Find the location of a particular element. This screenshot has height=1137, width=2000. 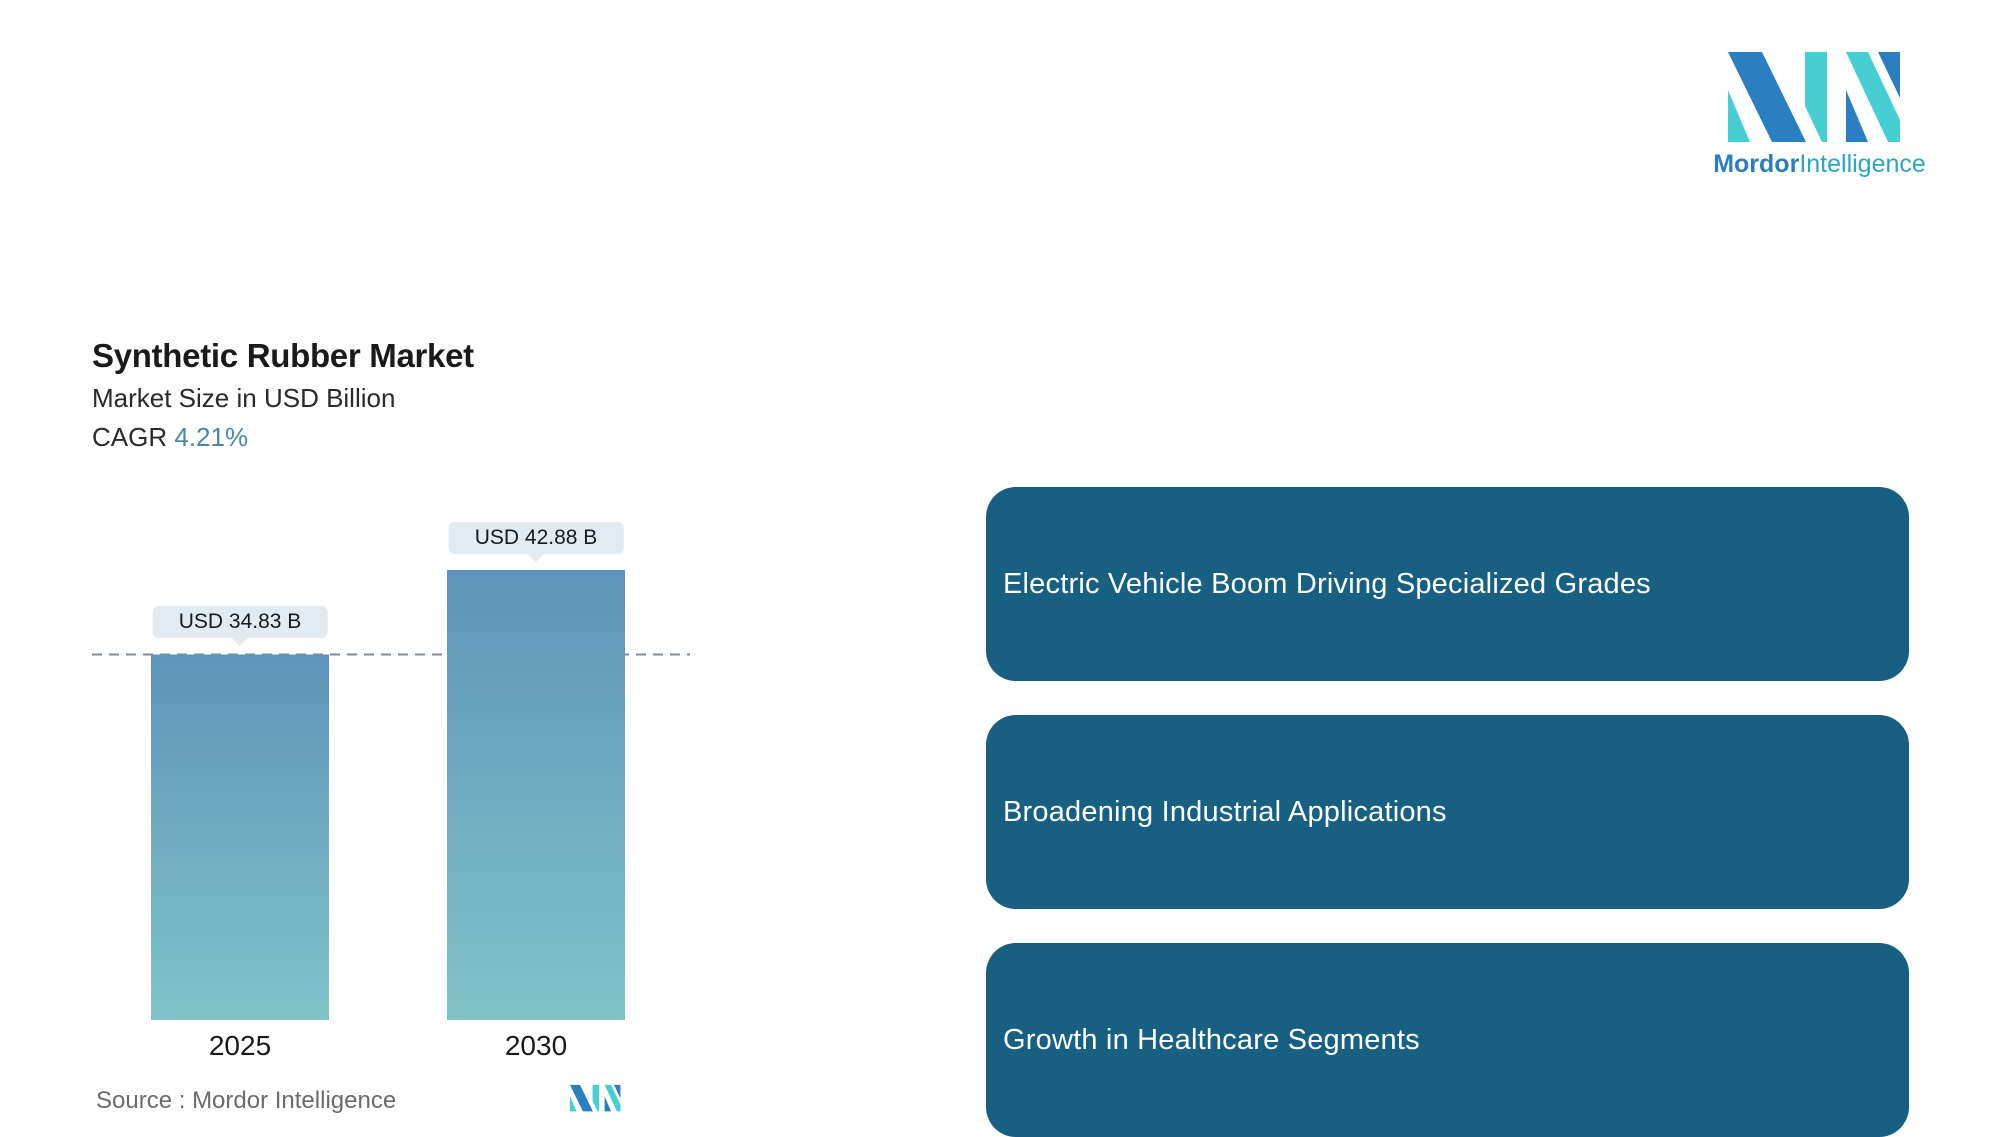

cagr-line: CAGR 4.21% is located at coordinates (283, 437).